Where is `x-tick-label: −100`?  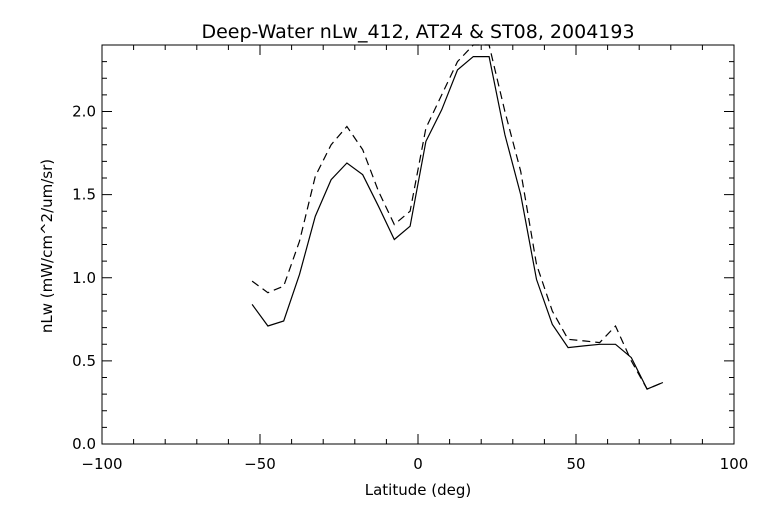 x-tick-label: −100 is located at coordinates (101, 464).